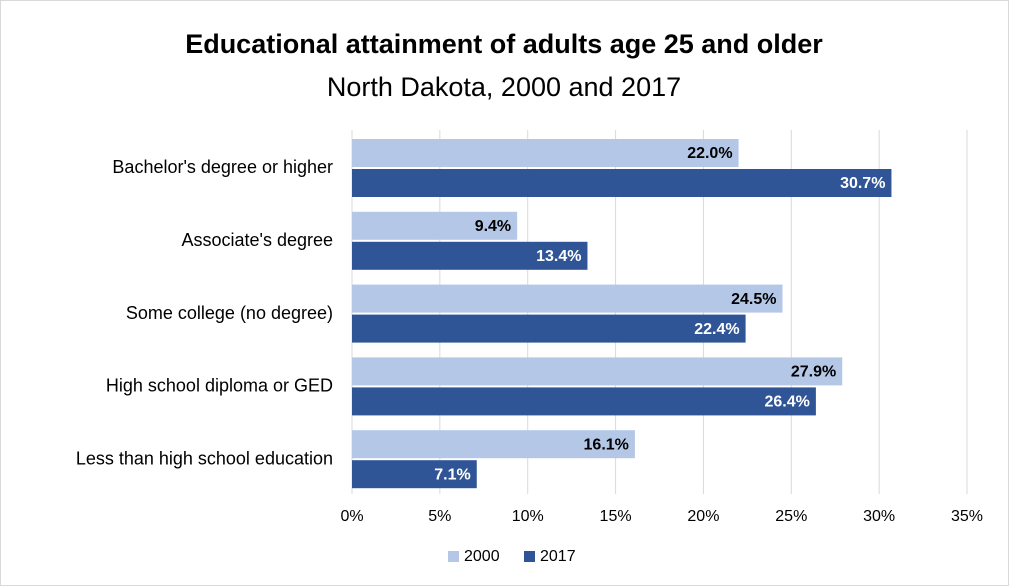 The image size is (1009, 586). I want to click on y-tick-label: Bachelor's degree or higher, so click(222, 167).